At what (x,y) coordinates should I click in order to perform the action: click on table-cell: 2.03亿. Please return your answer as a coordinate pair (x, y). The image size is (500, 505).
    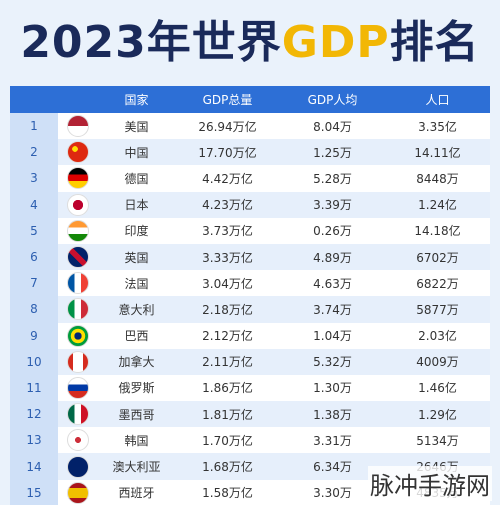
    Looking at the image, I should click on (437, 336).